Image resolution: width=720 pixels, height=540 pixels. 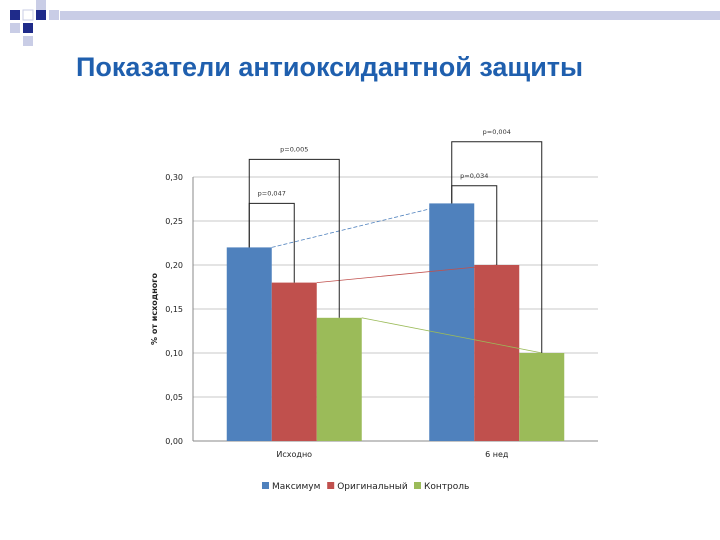 I want to click on slide-title: Показатели антиоксидантной защиты, so click(x=330, y=67).